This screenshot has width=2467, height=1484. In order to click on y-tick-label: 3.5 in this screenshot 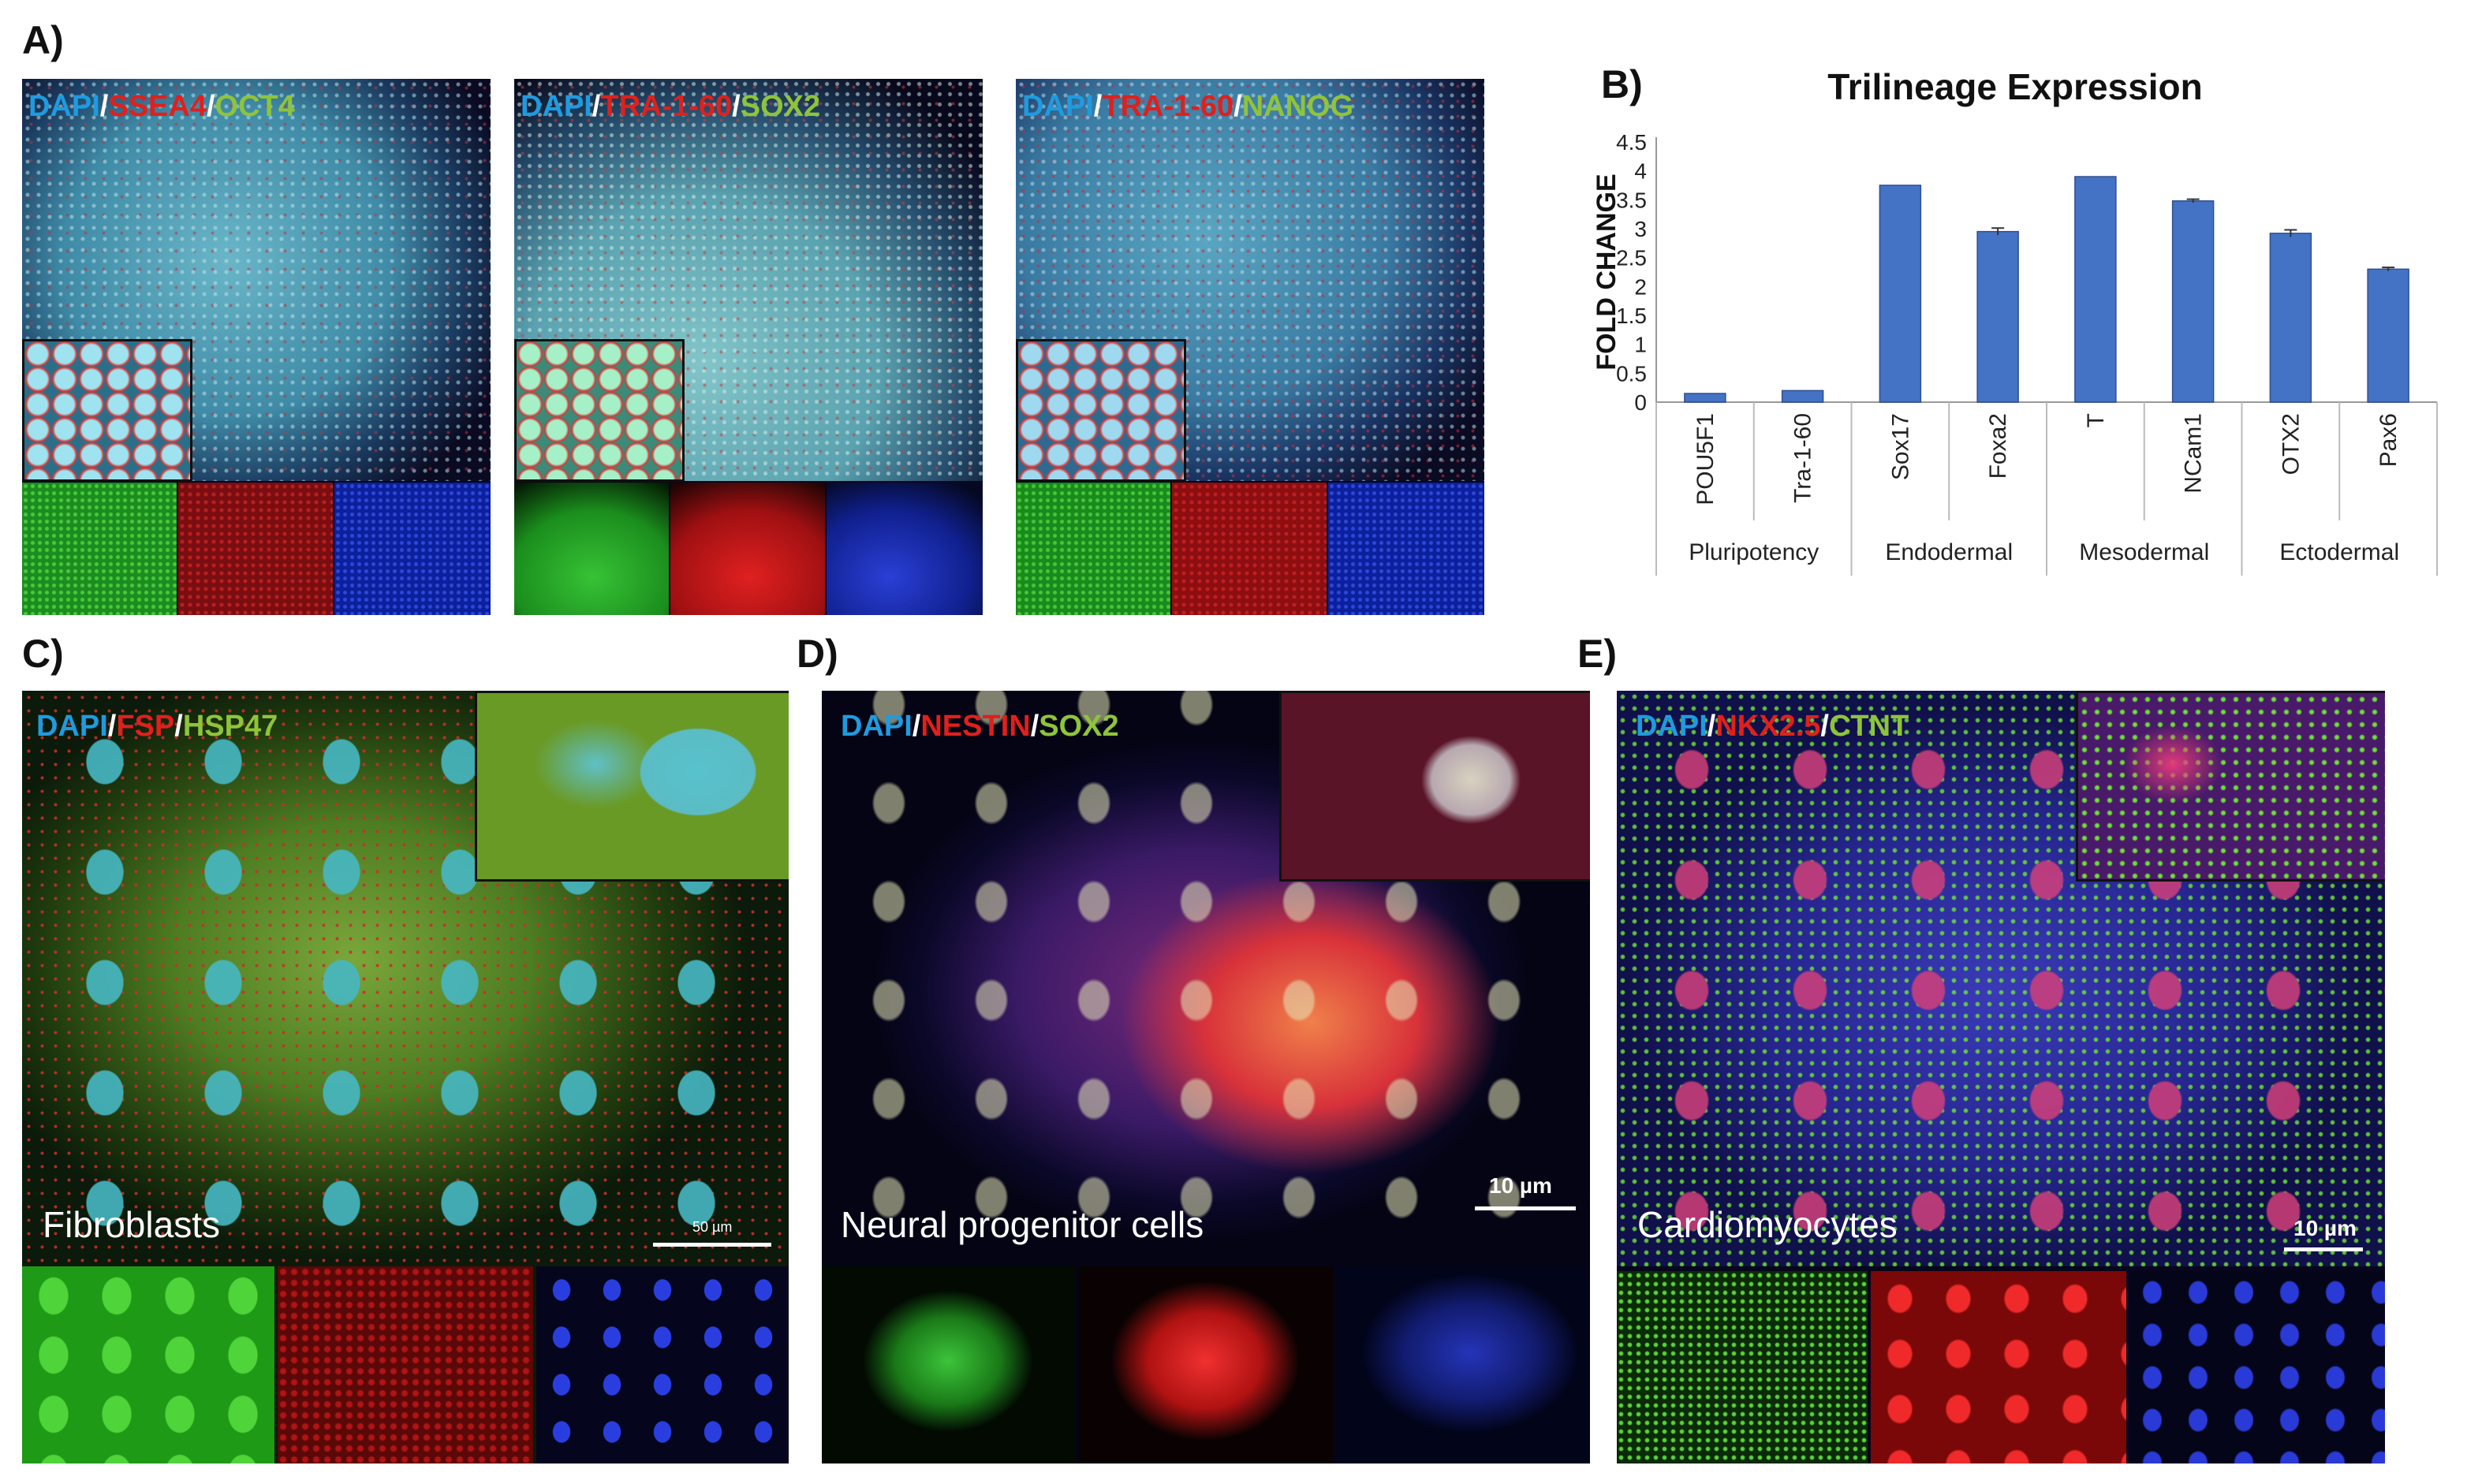, I will do `click(1631, 200)`.